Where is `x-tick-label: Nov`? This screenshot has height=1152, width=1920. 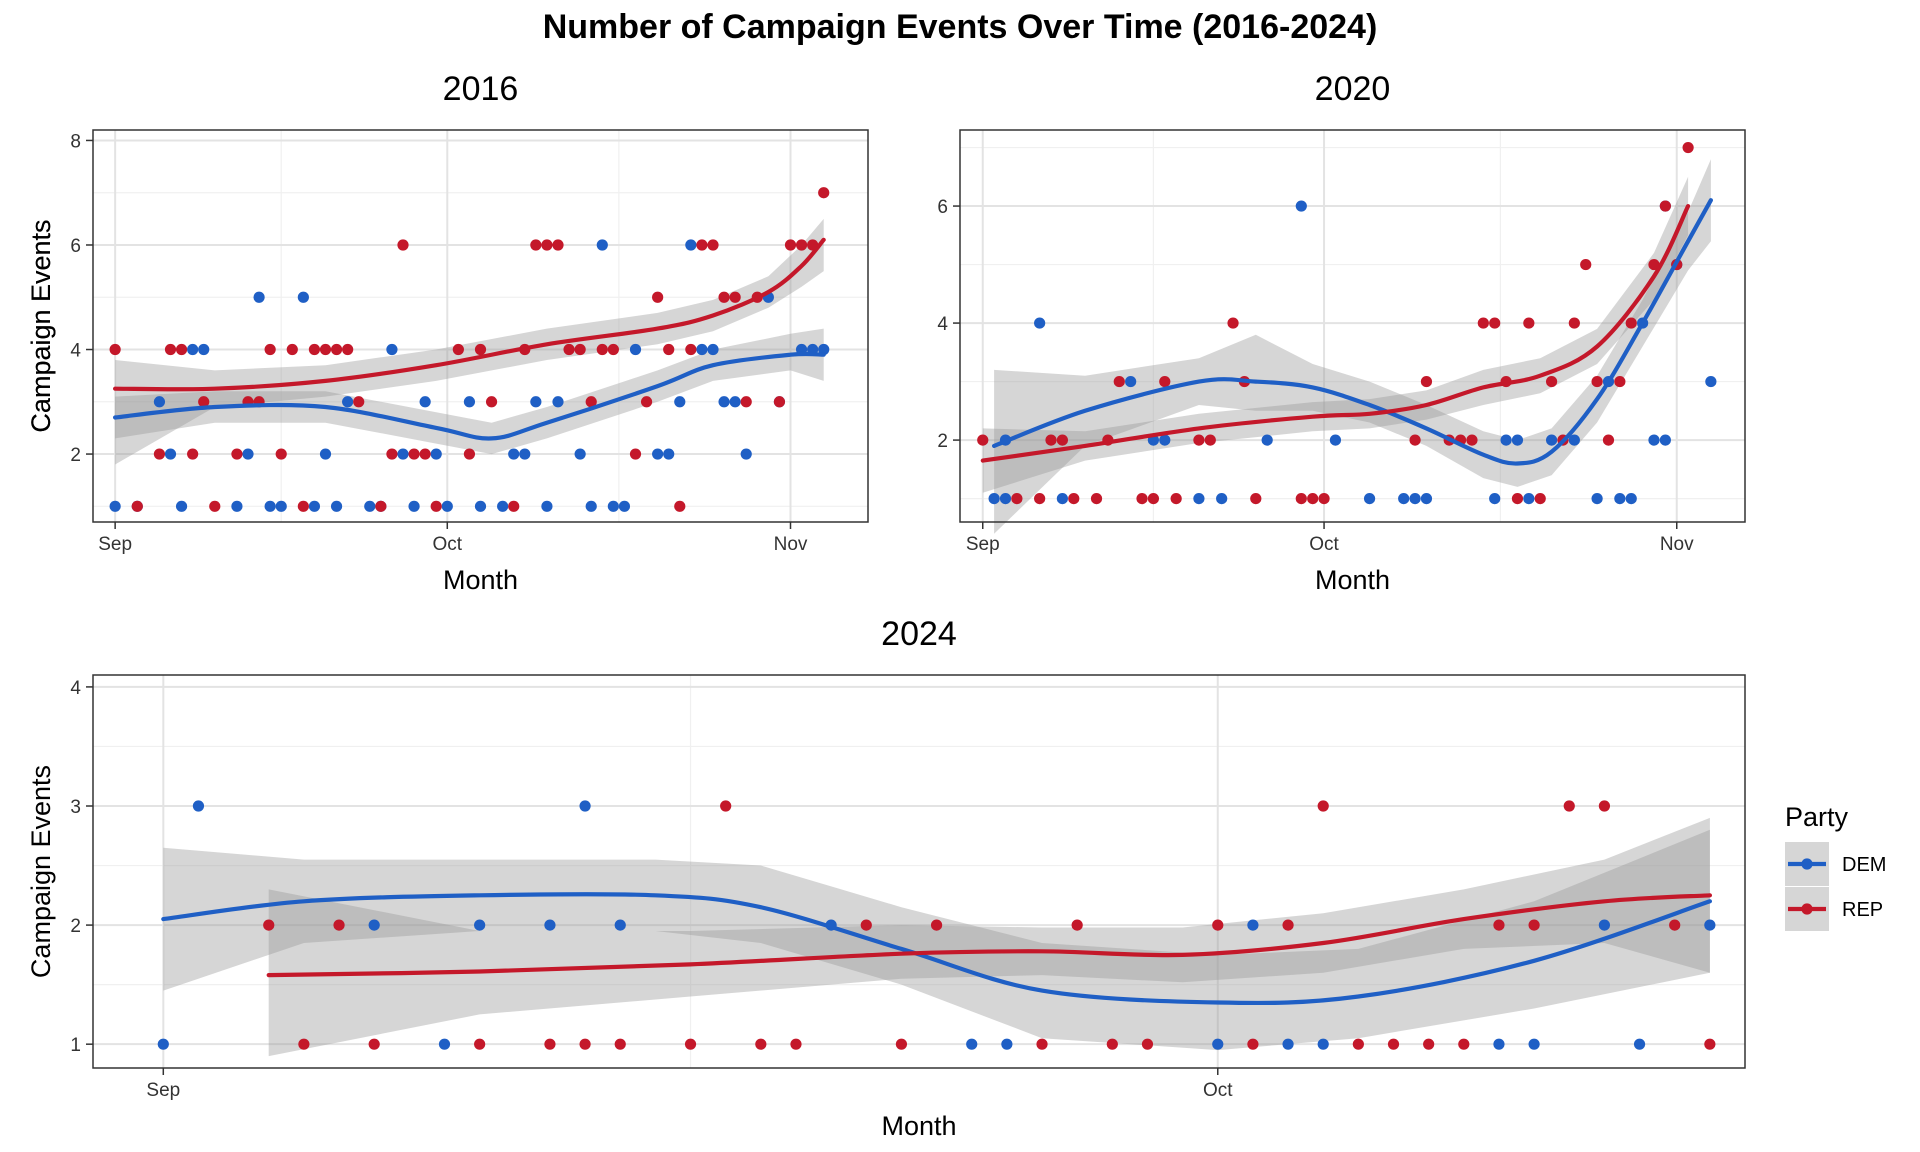
x-tick-label: Nov is located at coordinates (791, 544).